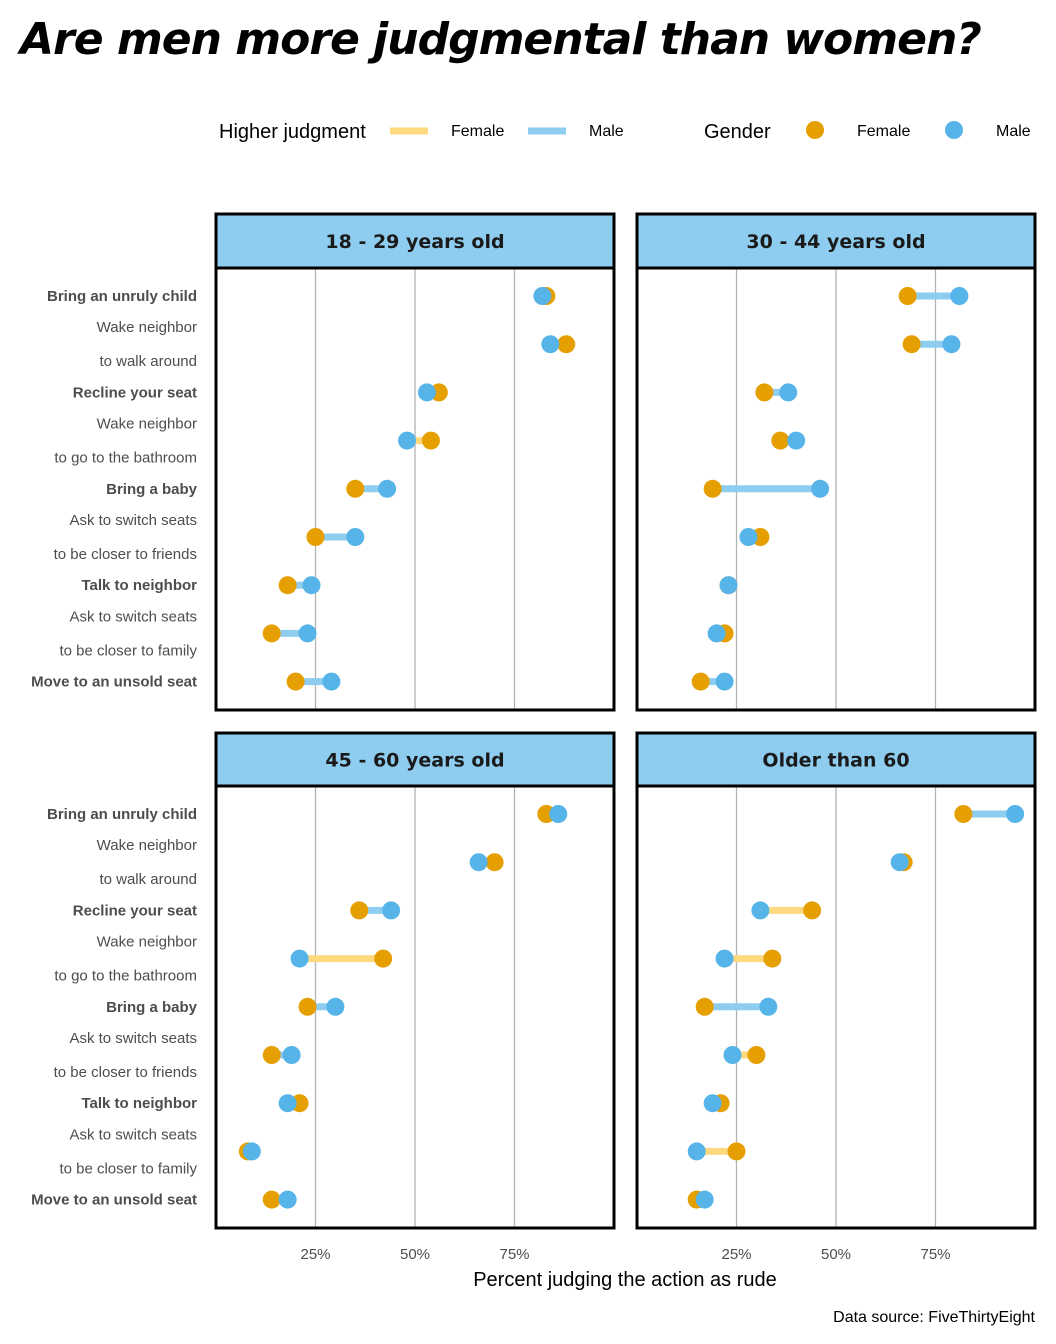 The image size is (1056, 1344). Describe the element at coordinates (152, 1007) in the screenshot. I see `row-label-2-7: Bring a baby` at that location.